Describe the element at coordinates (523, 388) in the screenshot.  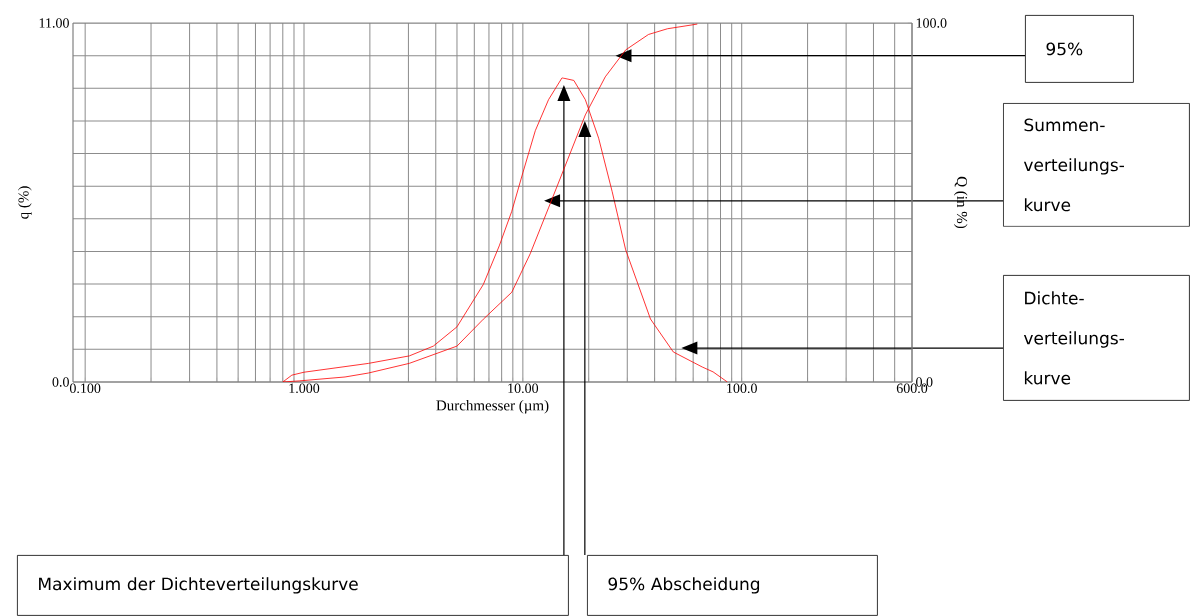
I see `x-tick-label: 10.00` at that location.